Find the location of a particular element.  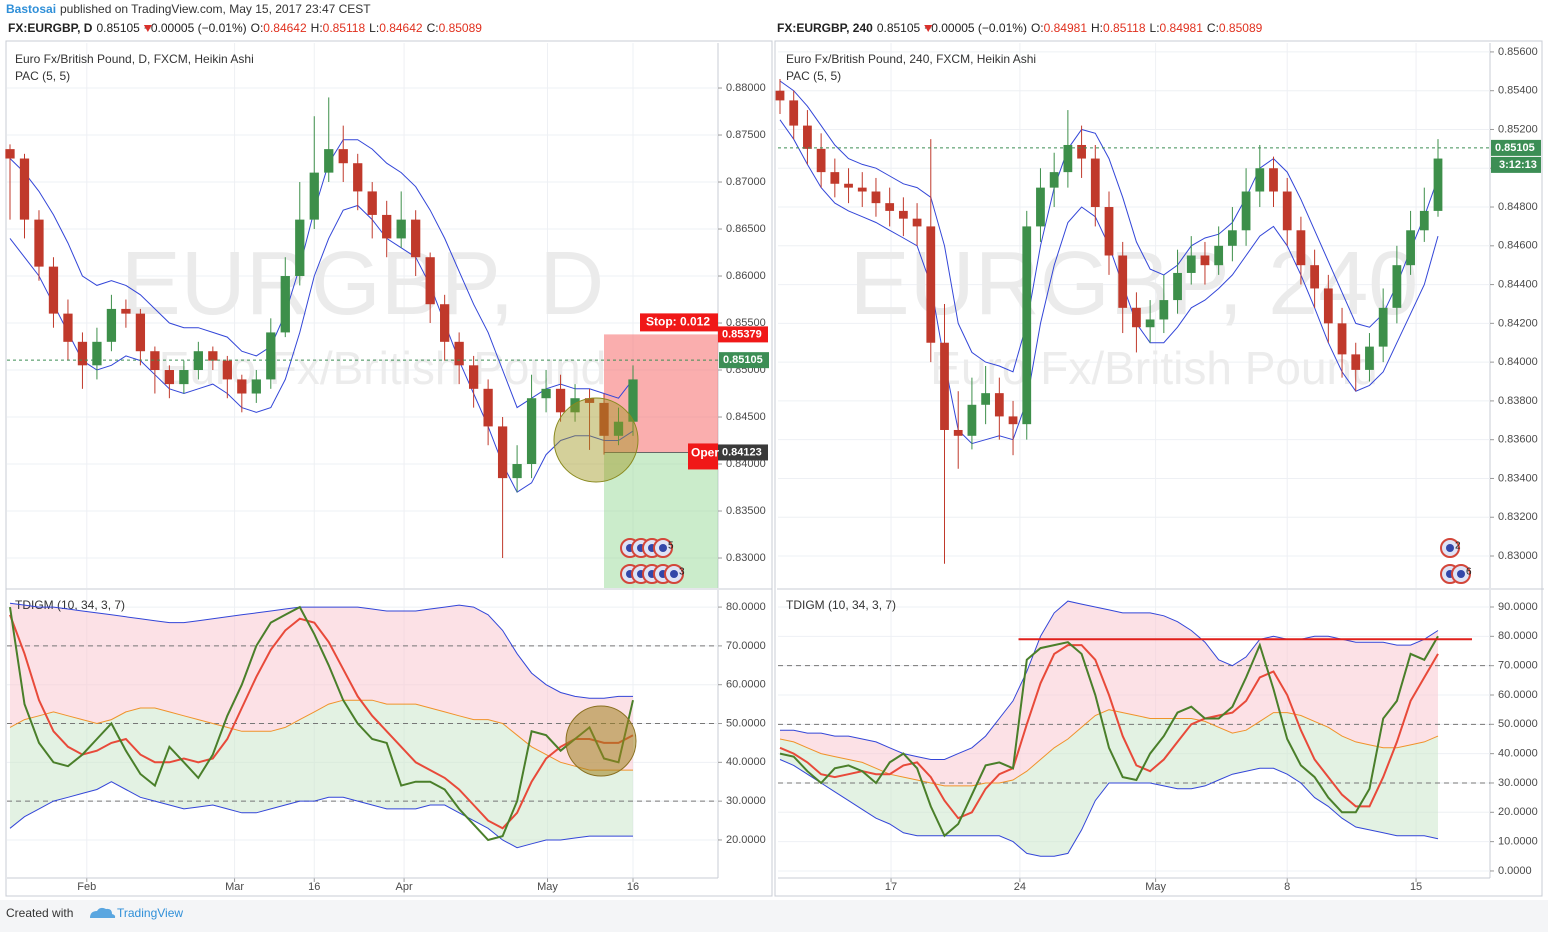

change-arrow is located at coordinates (147, 28).